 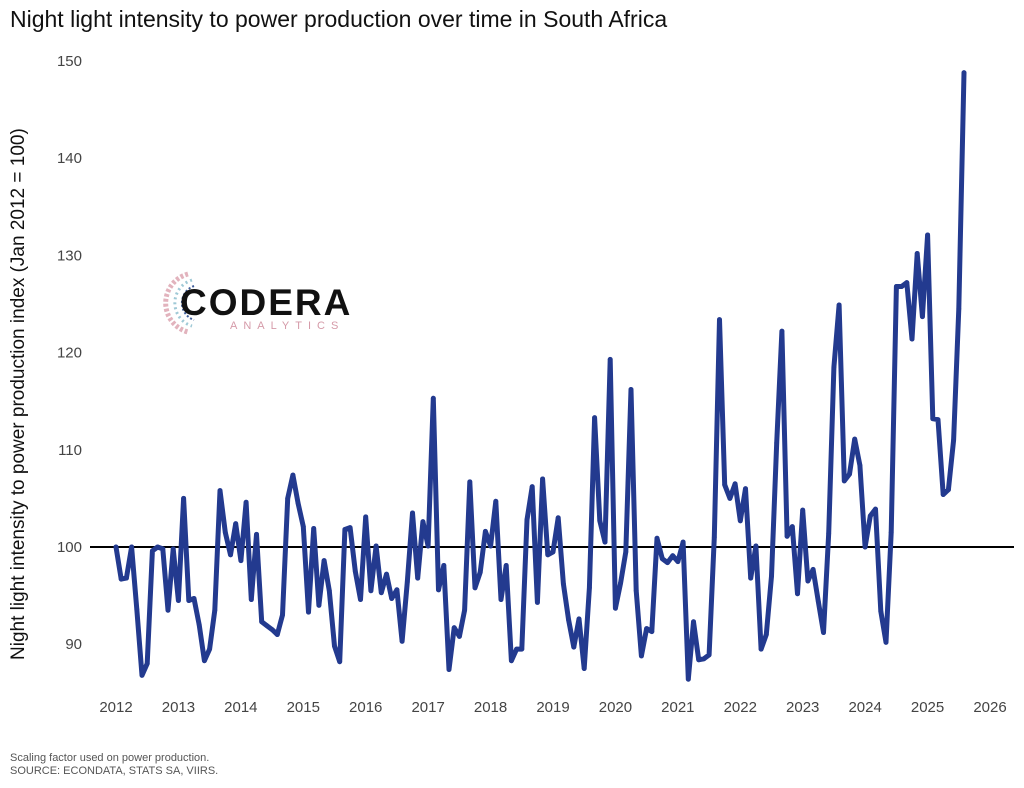 I want to click on x-tick-label: 2022, so click(x=740, y=707).